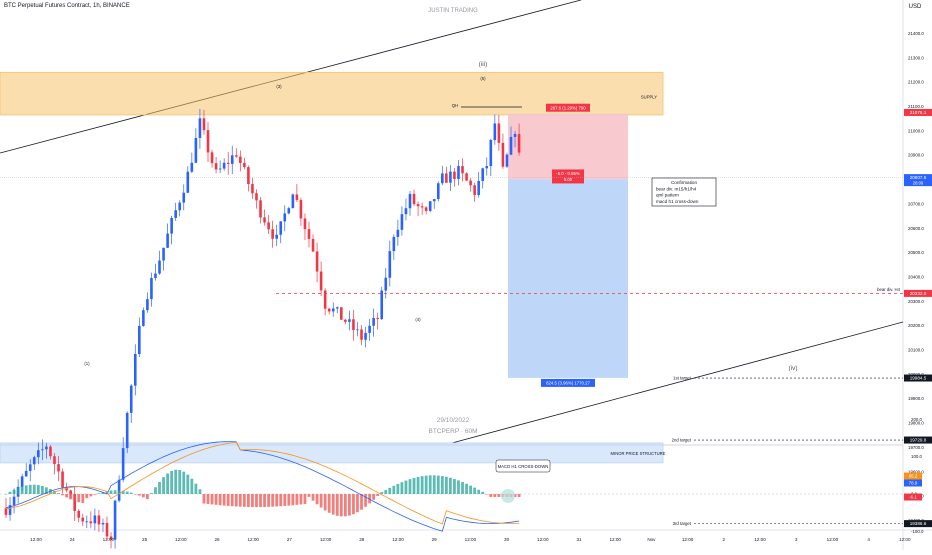  I want to click on position-risk-zone, so click(568, 146).